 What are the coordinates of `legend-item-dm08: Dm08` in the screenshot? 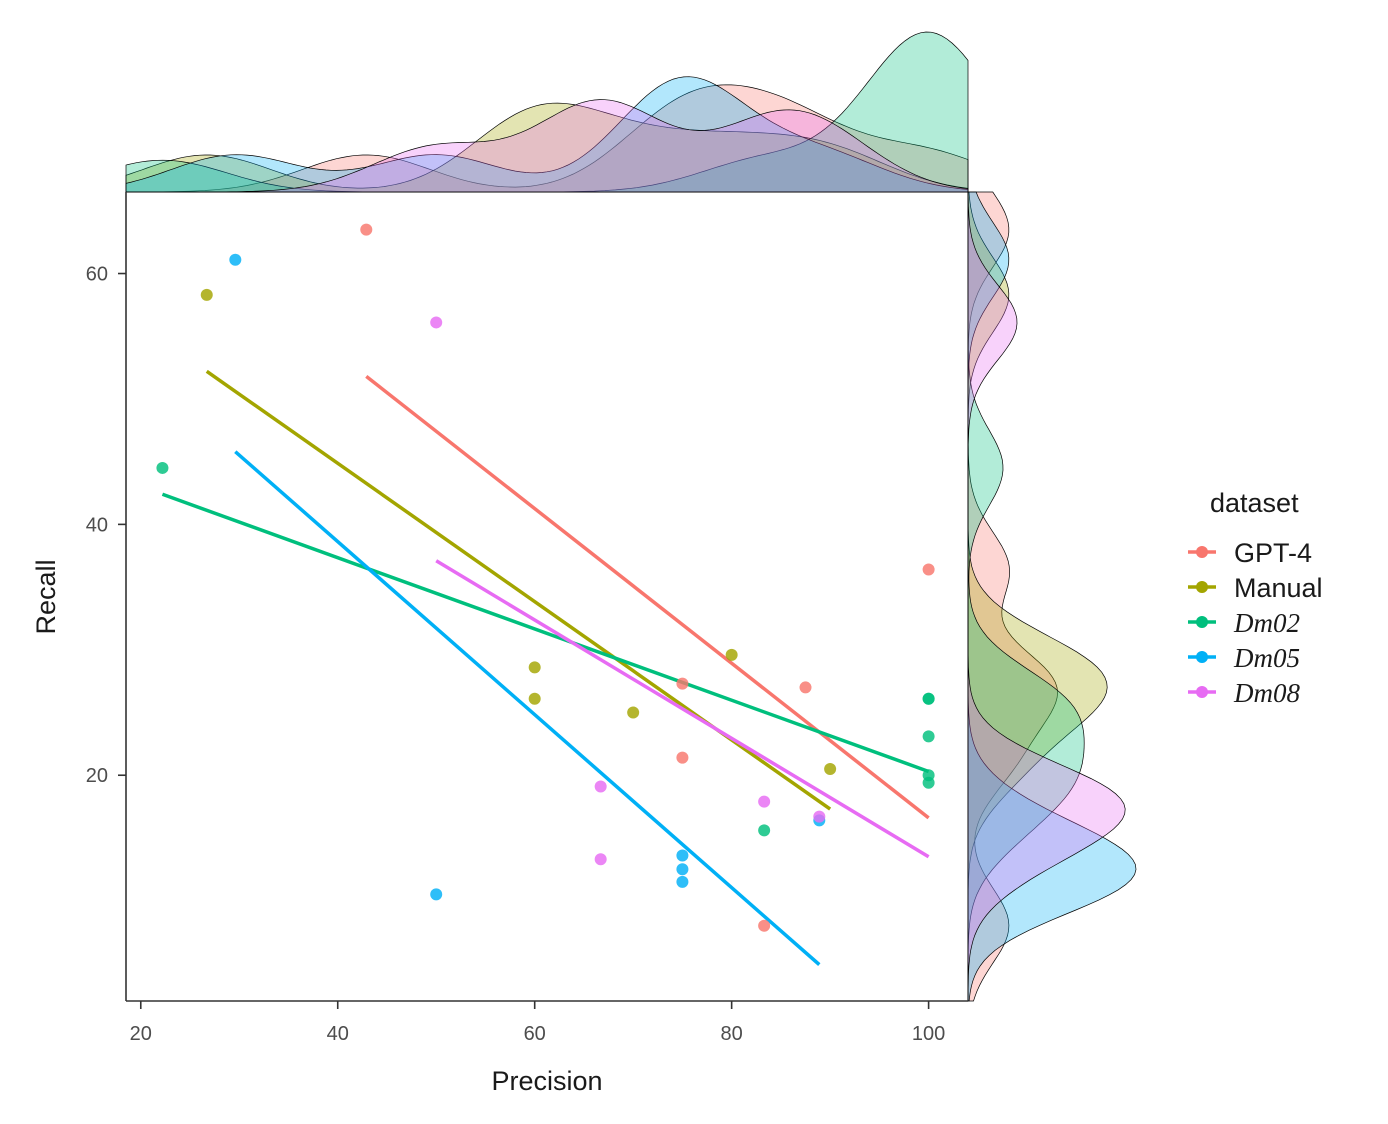 It's located at (1244, 693).